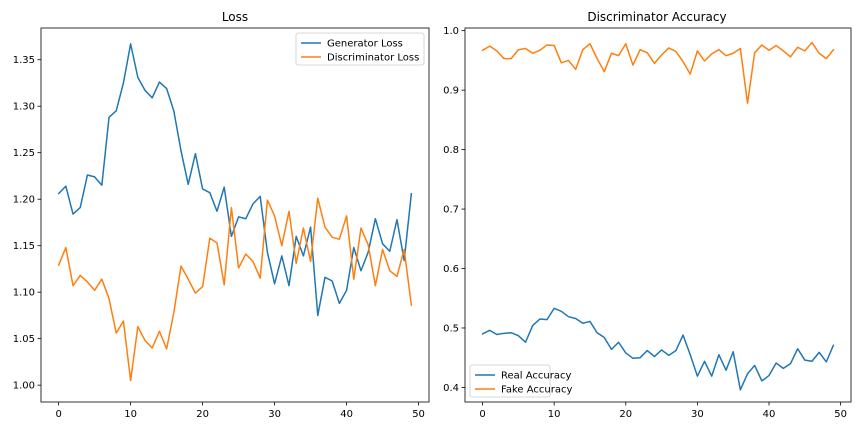  I want to click on accuracy-x-tick-label: 0, so click(482, 414).